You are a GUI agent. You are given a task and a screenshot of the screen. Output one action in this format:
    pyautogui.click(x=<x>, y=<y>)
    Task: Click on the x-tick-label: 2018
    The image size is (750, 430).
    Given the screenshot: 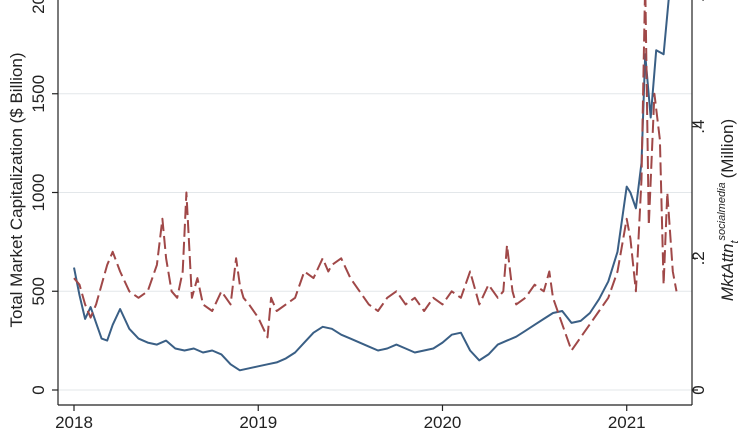 What is the action you would take?
    pyautogui.click(x=74, y=421)
    